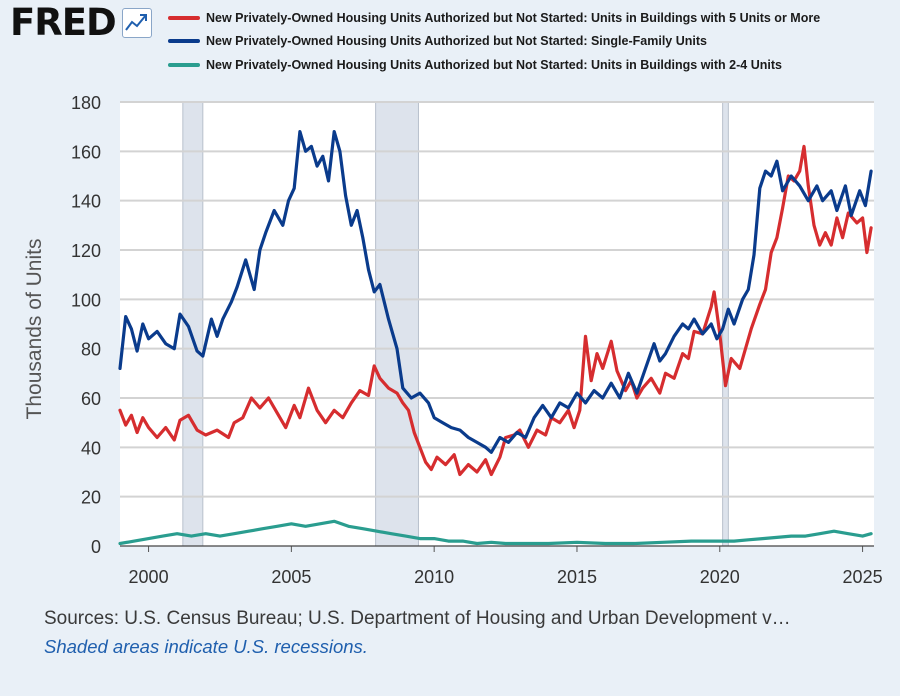 The image size is (900, 696). What do you see at coordinates (91, 399) in the screenshot?
I see `y-tick-label: 60` at bounding box center [91, 399].